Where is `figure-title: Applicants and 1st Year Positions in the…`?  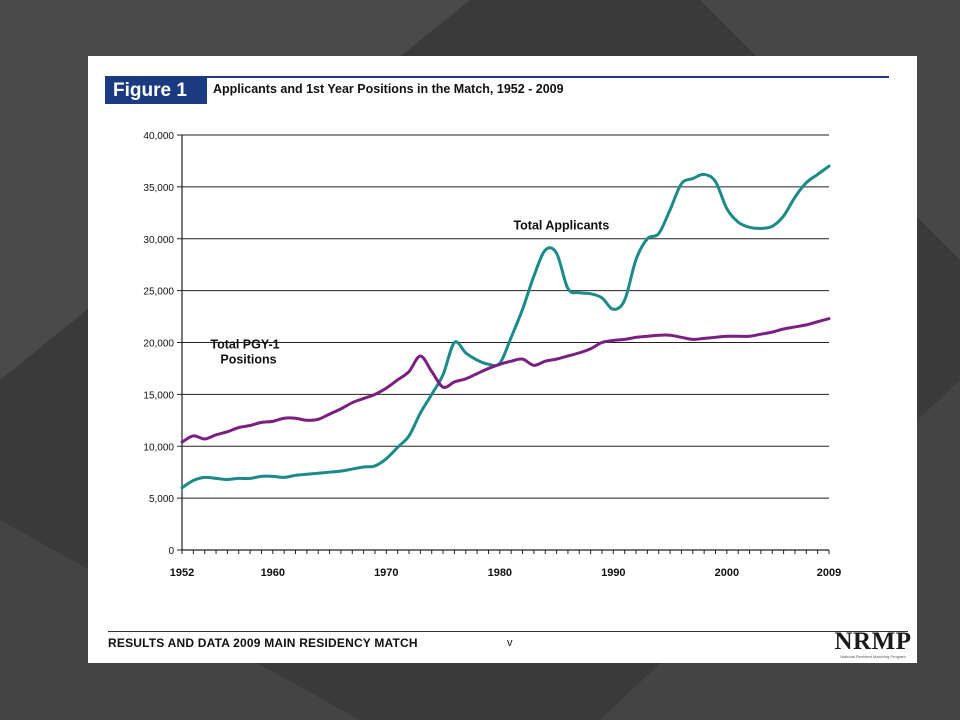
figure-title: Applicants and 1st Year Positions in the… is located at coordinates (388, 89).